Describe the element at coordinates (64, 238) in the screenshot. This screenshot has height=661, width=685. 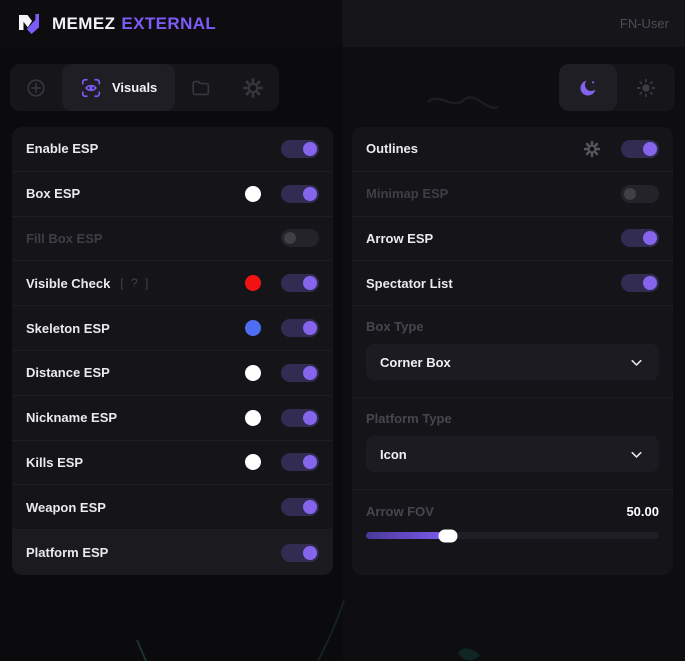
I see `setting-label: Fill Box ESP` at that location.